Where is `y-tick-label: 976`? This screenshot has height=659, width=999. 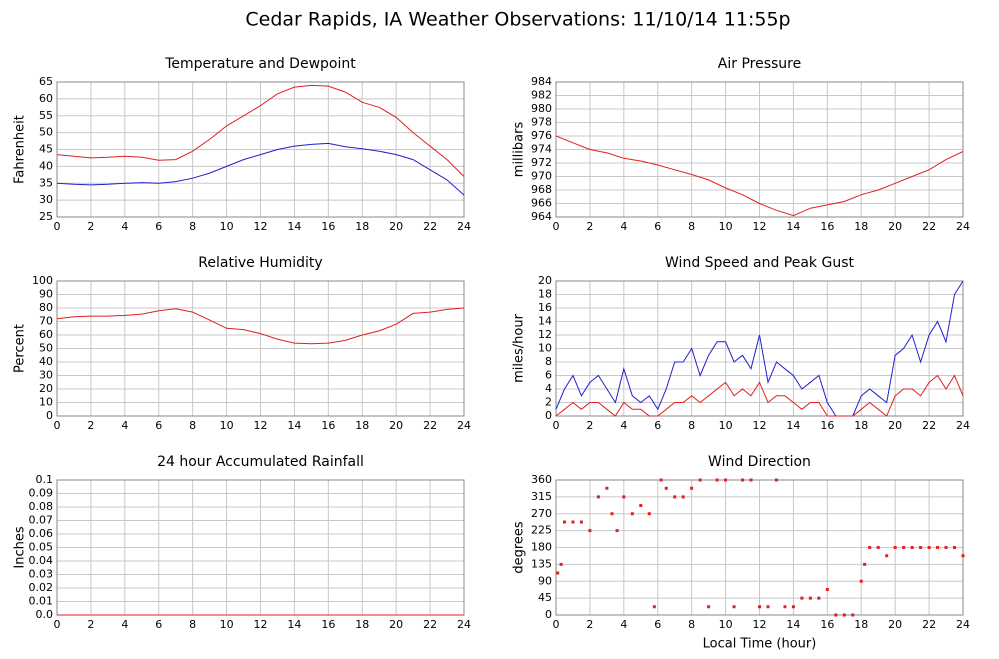
y-tick-label: 976 is located at coordinates (541, 135).